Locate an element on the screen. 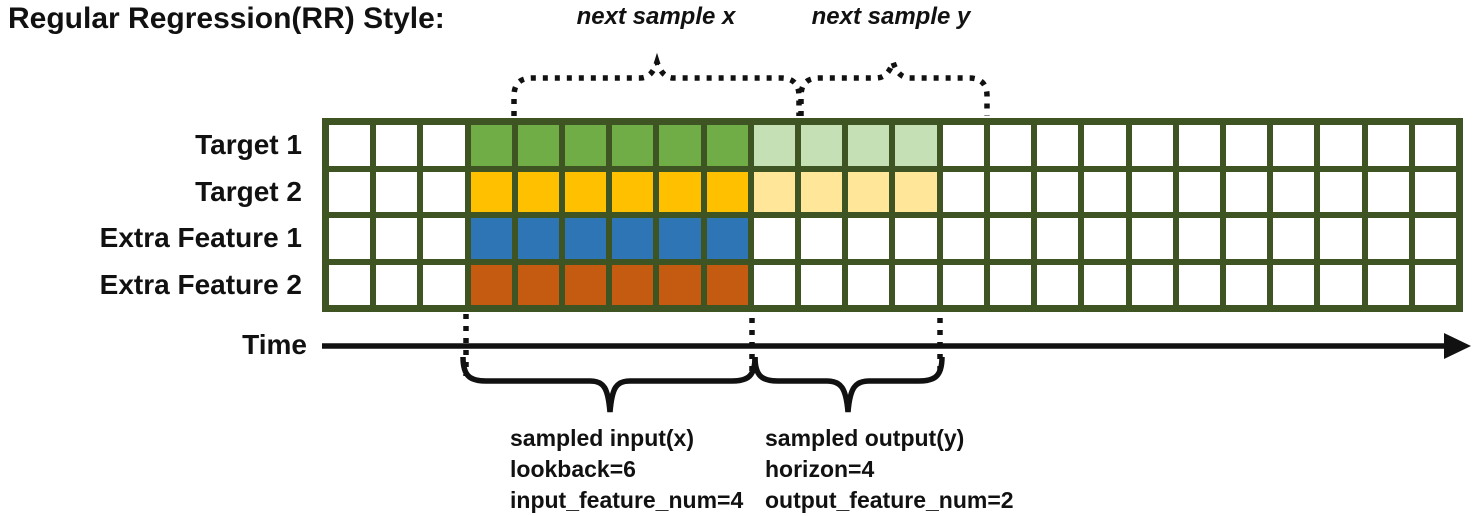  next-sample-x-brace is located at coordinates (656, 84).